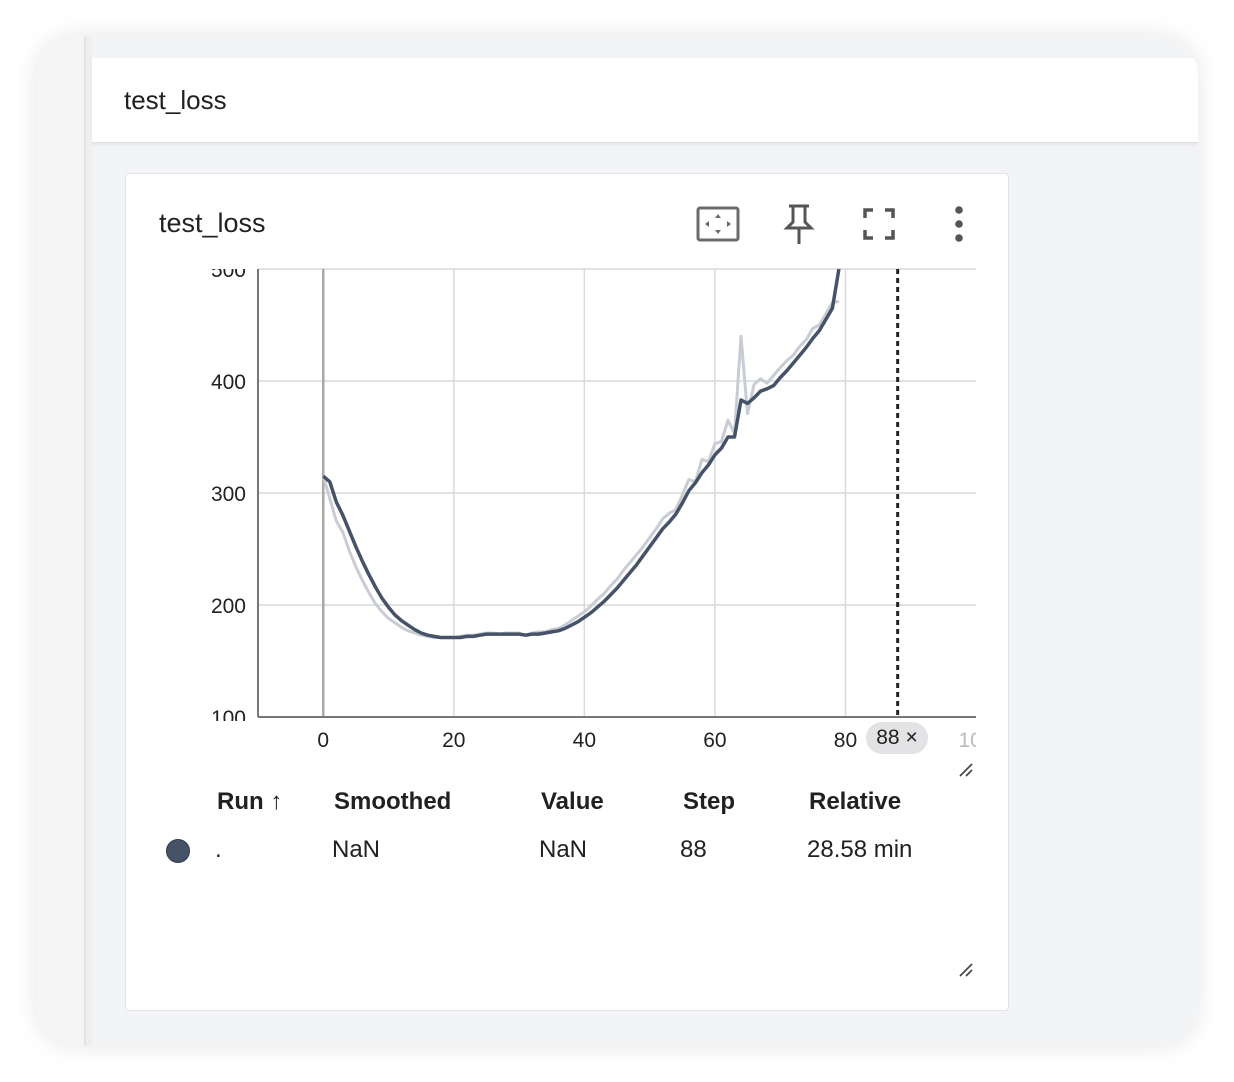 The image size is (1234, 1082). What do you see at coordinates (572, 801) in the screenshot?
I see `column-header-value: Value` at bounding box center [572, 801].